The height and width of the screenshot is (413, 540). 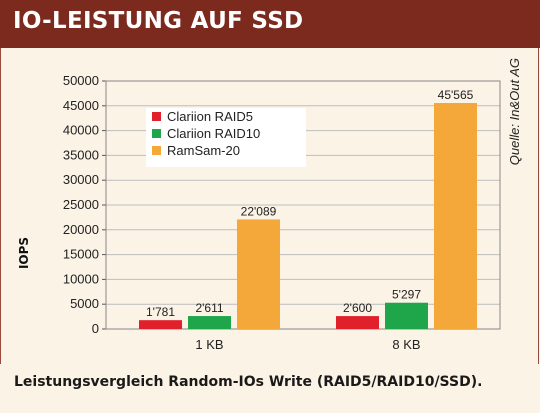 What do you see at coordinates (203, 150) in the screenshot?
I see `legend-label: RamSam-20` at bounding box center [203, 150].